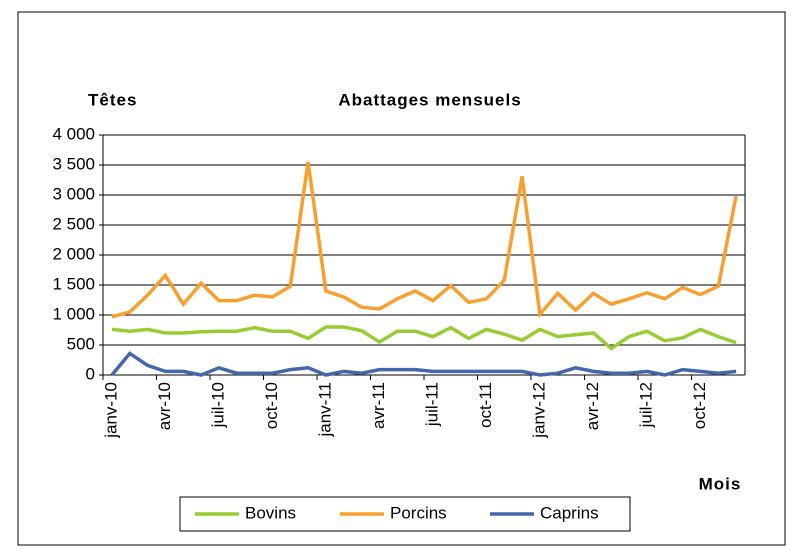  What do you see at coordinates (112, 99) in the screenshot?
I see `y-axis-title: Têtes` at bounding box center [112, 99].